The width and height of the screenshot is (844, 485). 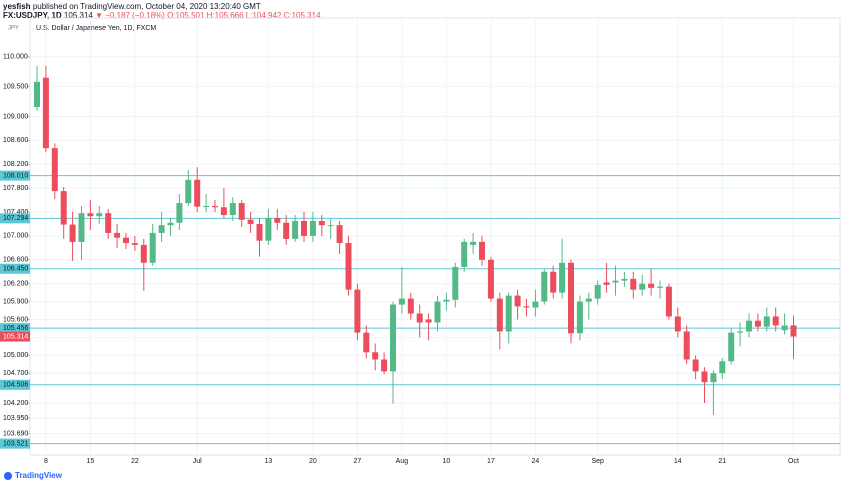 What do you see at coordinates (15, 355) in the screenshot?
I see `y-tick-label: 105.000` at bounding box center [15, 355].